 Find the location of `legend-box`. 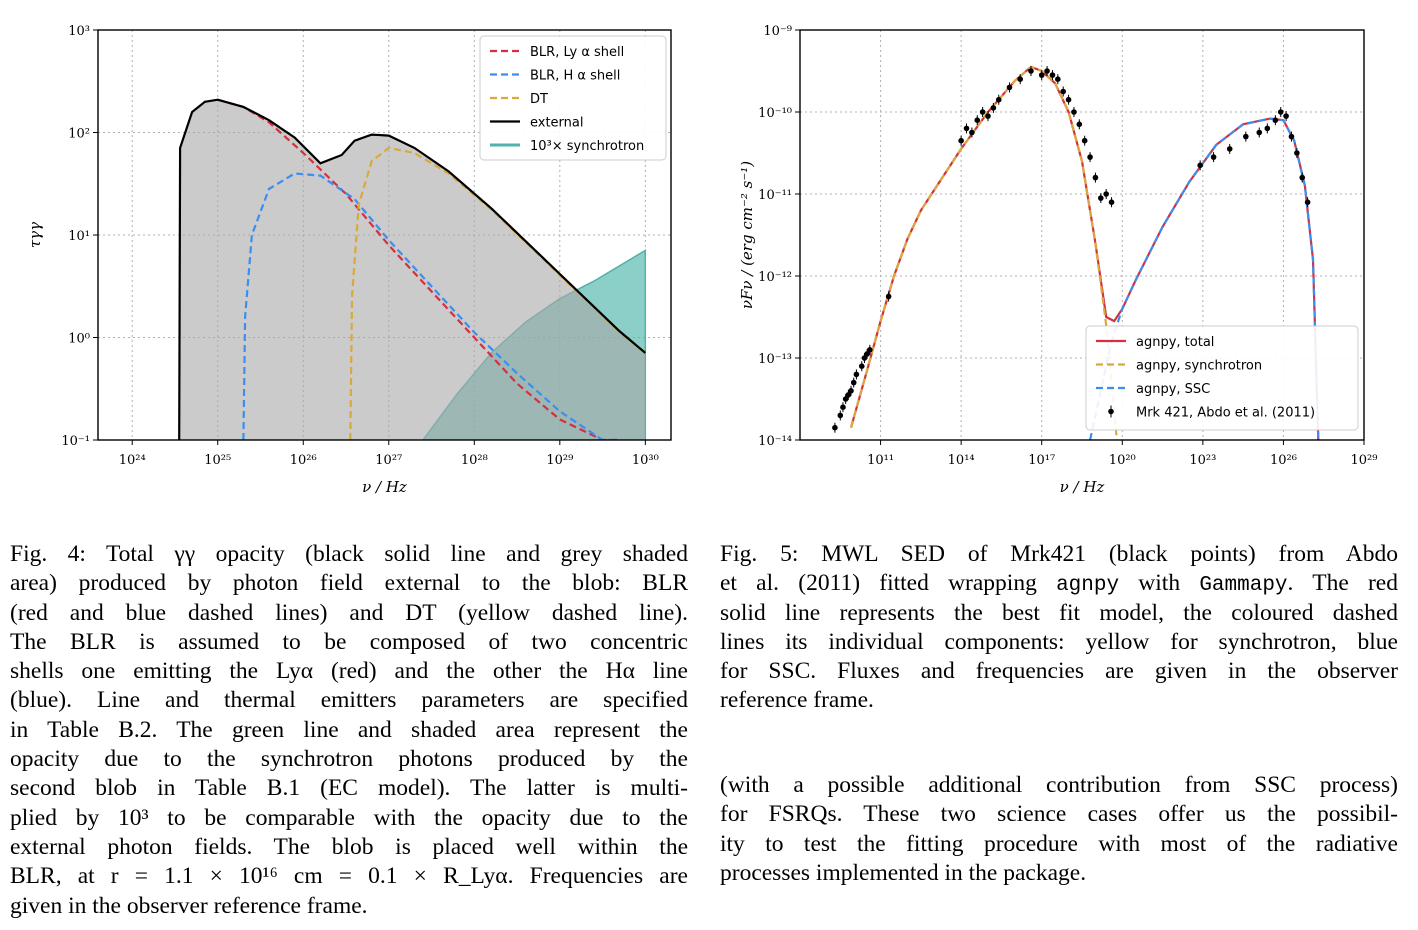

legend-box is located at coordinates (1222, 378).